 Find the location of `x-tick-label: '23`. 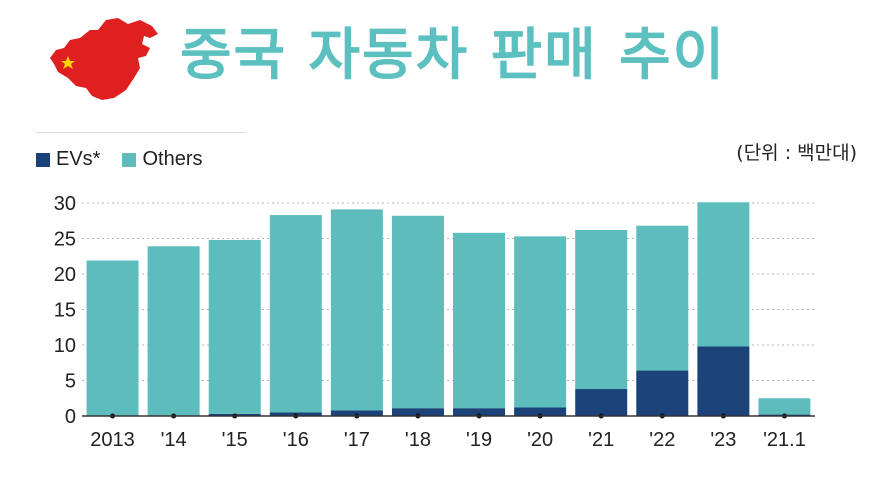

x-tick-label: '23 is located at coordinates (723, 440).